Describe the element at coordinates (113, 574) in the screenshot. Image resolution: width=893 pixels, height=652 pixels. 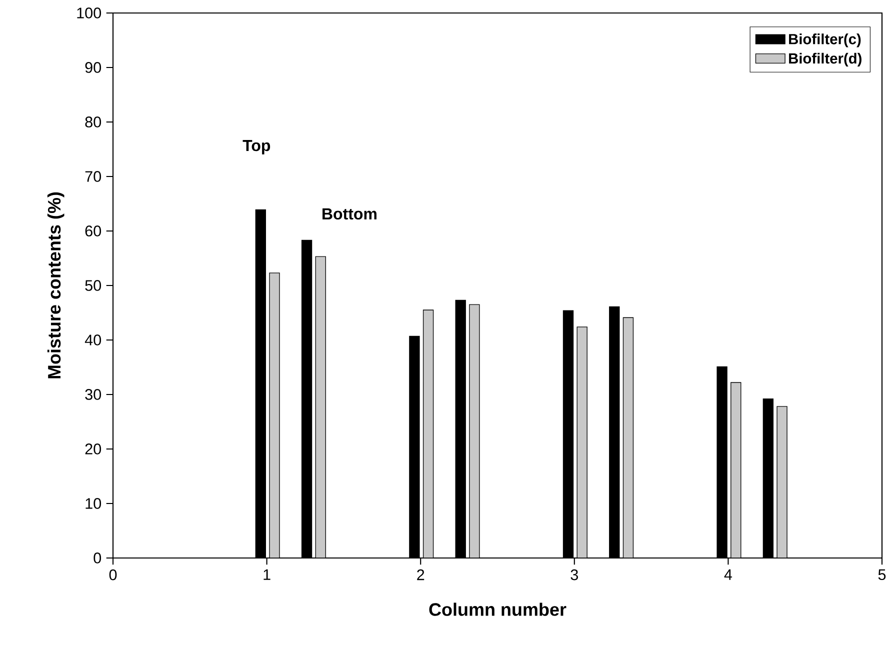
I see `x-tick-label: 0` at that location.